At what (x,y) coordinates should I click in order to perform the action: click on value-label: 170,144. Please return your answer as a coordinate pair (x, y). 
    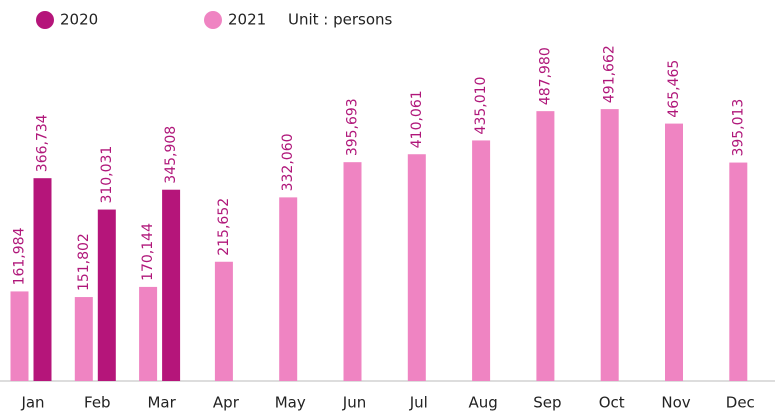
    Looking at the image, I should click on (148, 252).